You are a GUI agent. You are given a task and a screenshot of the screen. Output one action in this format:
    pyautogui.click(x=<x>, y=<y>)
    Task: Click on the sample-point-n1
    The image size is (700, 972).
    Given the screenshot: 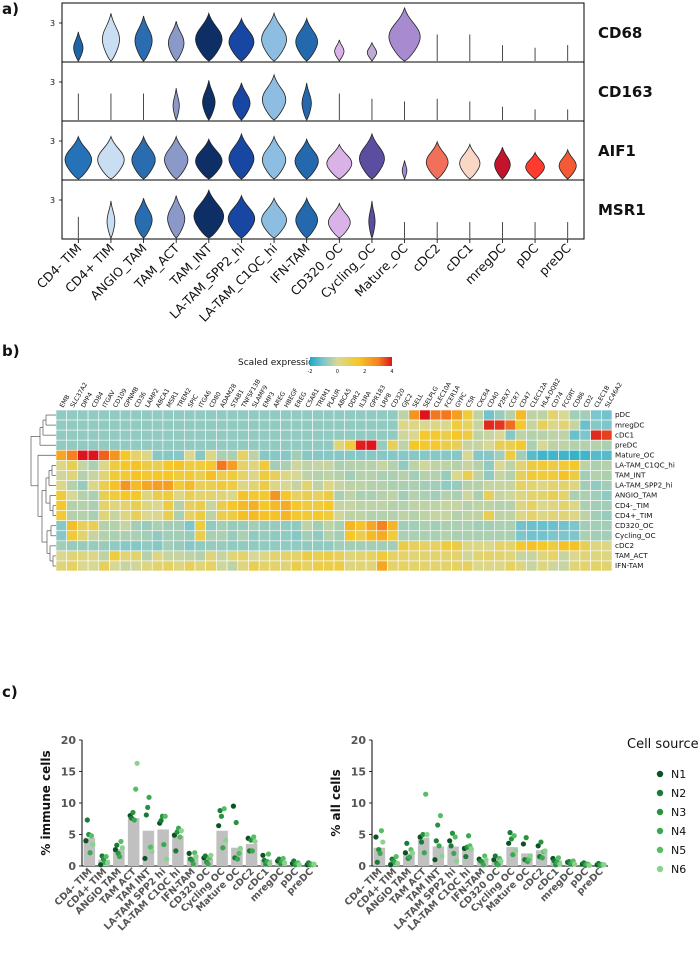 What is the action you would take?
    pyautogui.click(x=233, y=806)
    